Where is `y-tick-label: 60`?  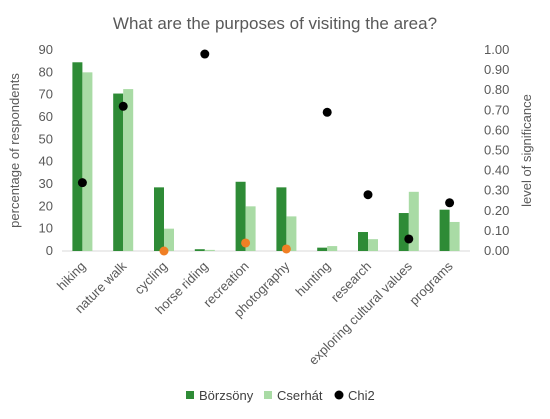 y-tick-label: 60 is located at coordinates (46, 116).